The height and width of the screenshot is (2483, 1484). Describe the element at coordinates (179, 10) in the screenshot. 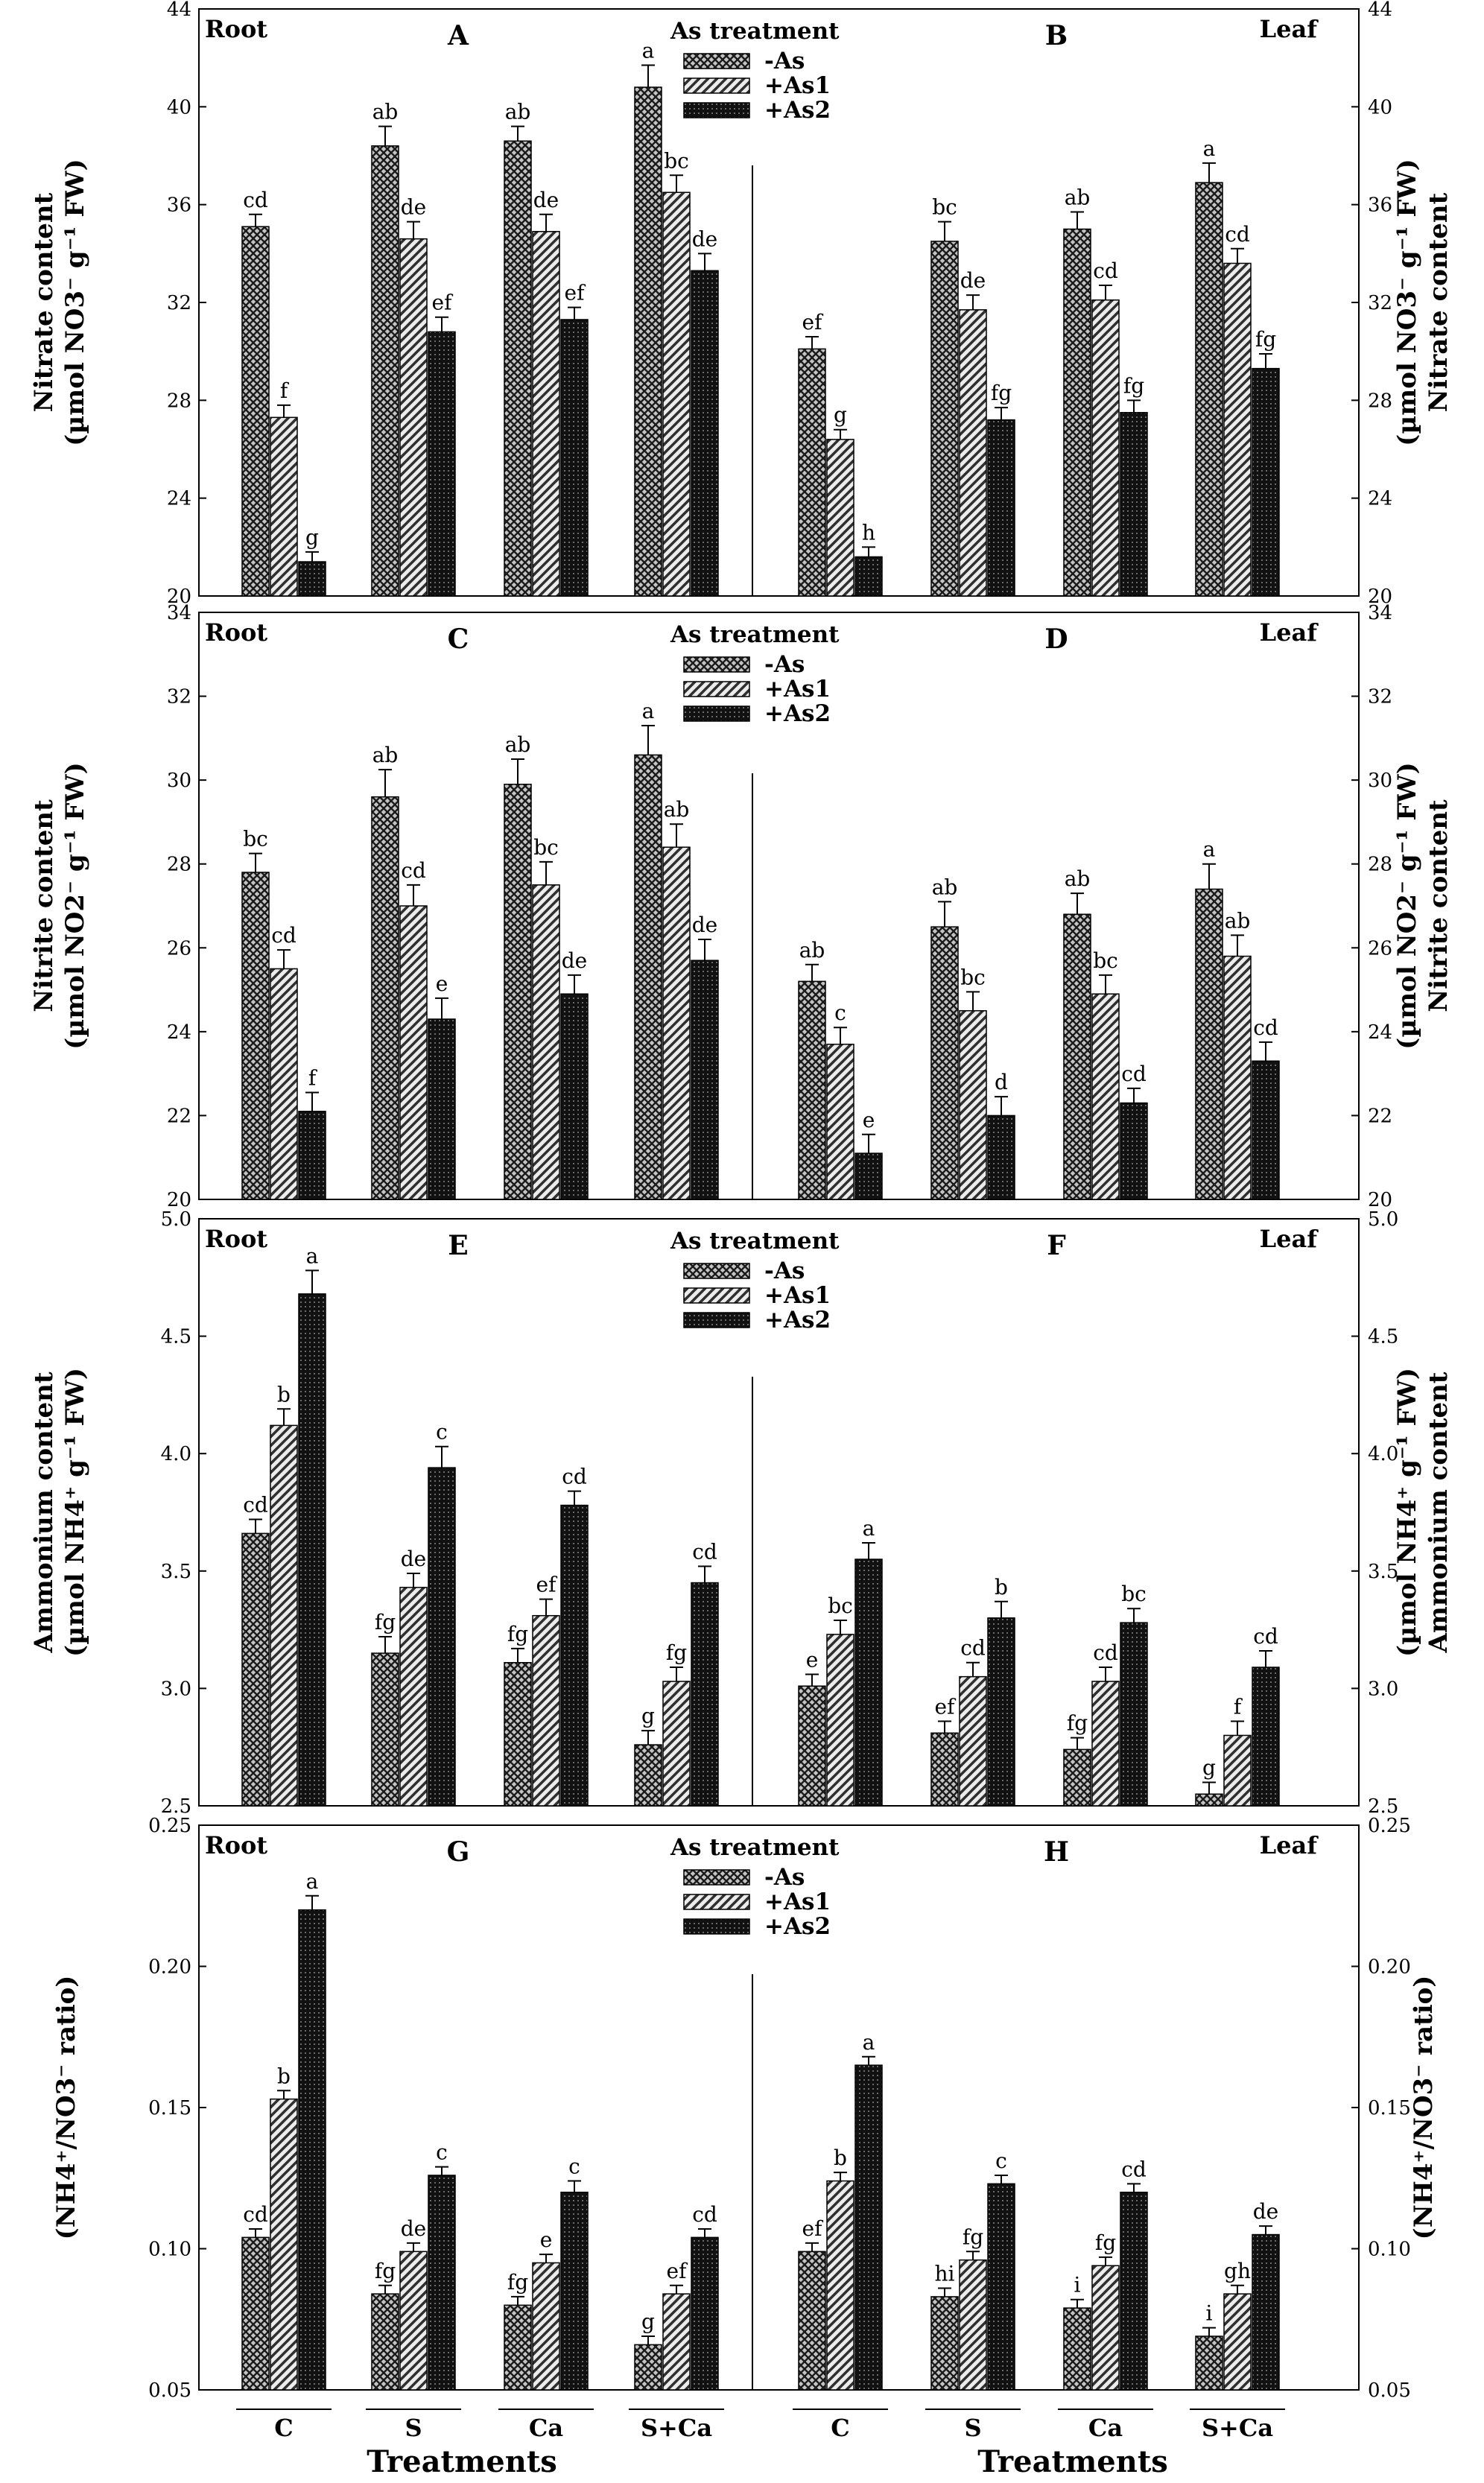

I see `y-tick-label-left: 44` at that location.